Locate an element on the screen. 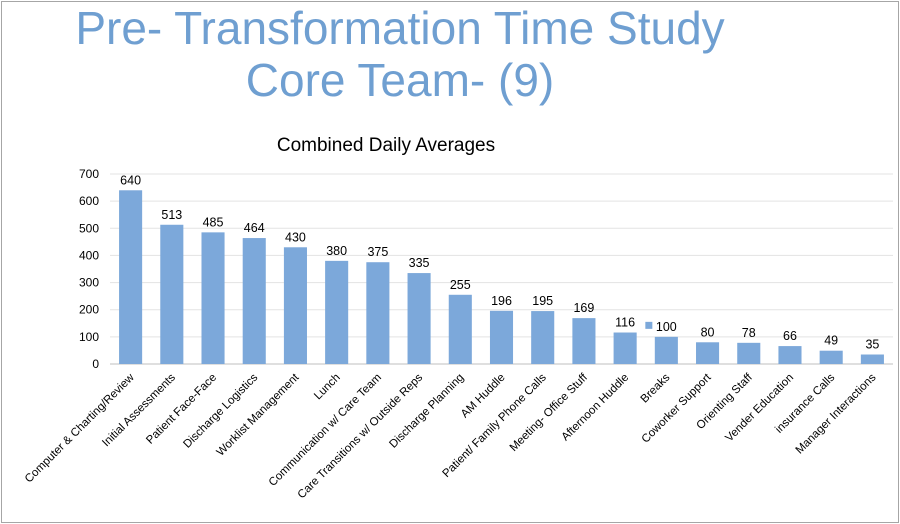 This screenshot has height=524, width=900. data-label: 640 is located at coordinates (130, 180).